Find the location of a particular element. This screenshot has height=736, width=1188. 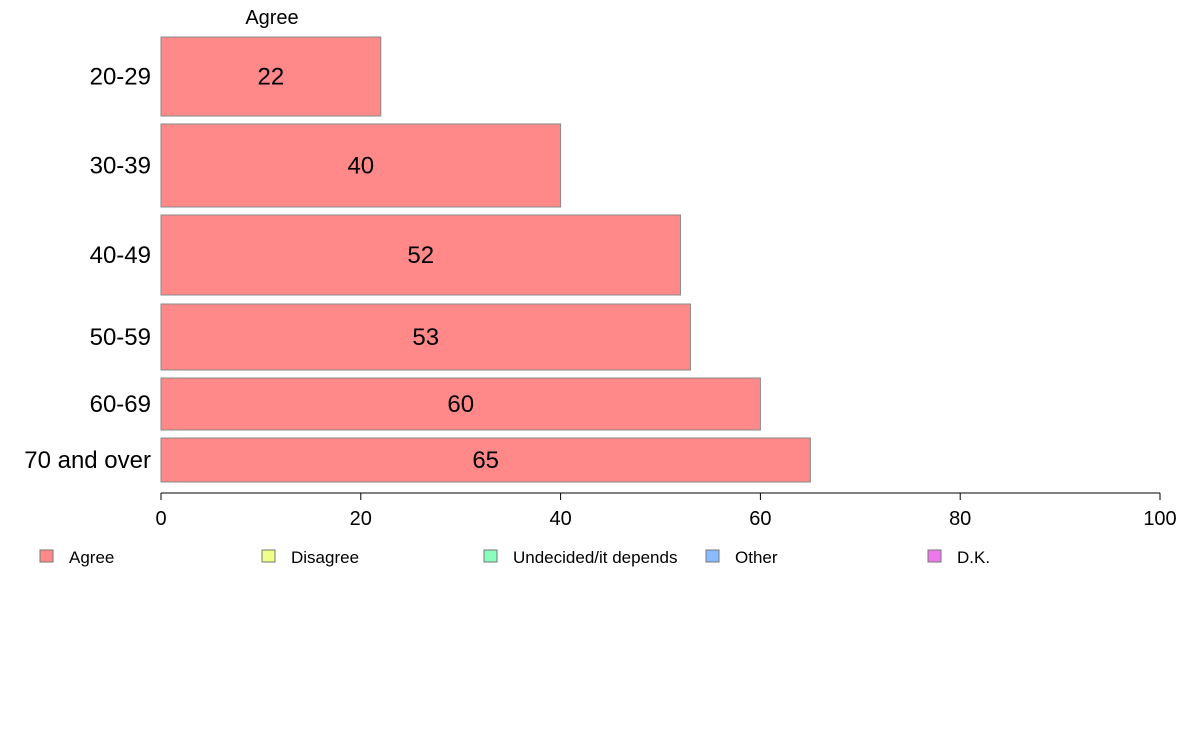

x-tick-label: 100 is located at coordinates (1159, 519).